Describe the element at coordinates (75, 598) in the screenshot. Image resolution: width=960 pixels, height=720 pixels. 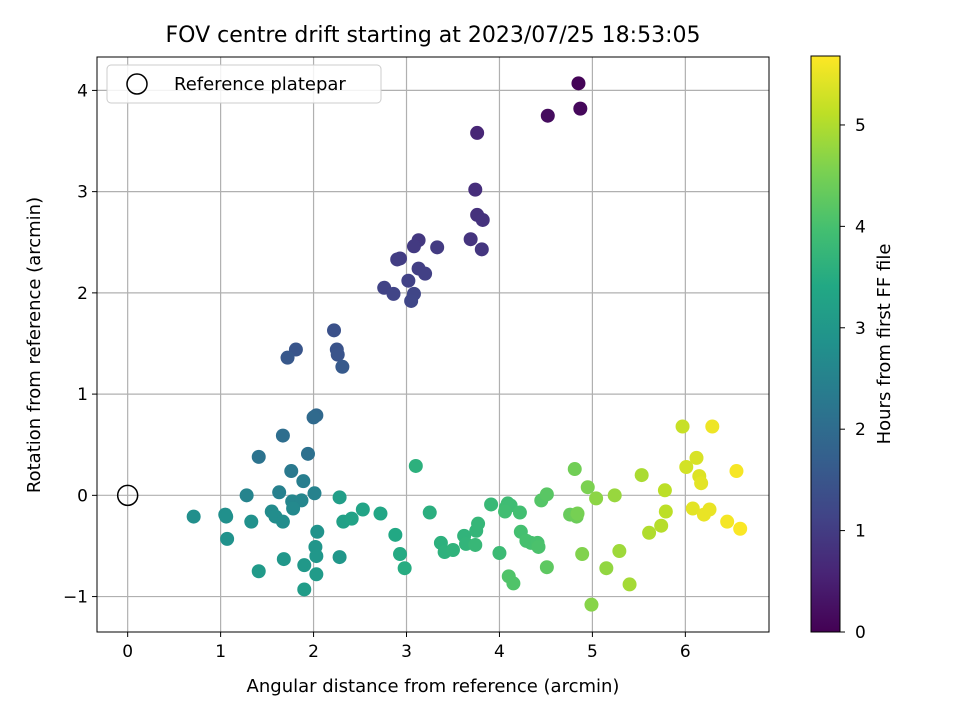
I see `y-tick-label: −1` at that location.